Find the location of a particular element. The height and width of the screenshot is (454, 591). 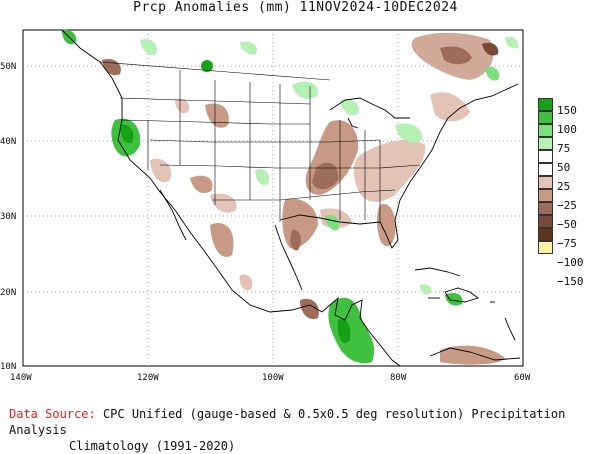

climatology-text: Climatology (1991-2020) is located at coordinates (152, 446).